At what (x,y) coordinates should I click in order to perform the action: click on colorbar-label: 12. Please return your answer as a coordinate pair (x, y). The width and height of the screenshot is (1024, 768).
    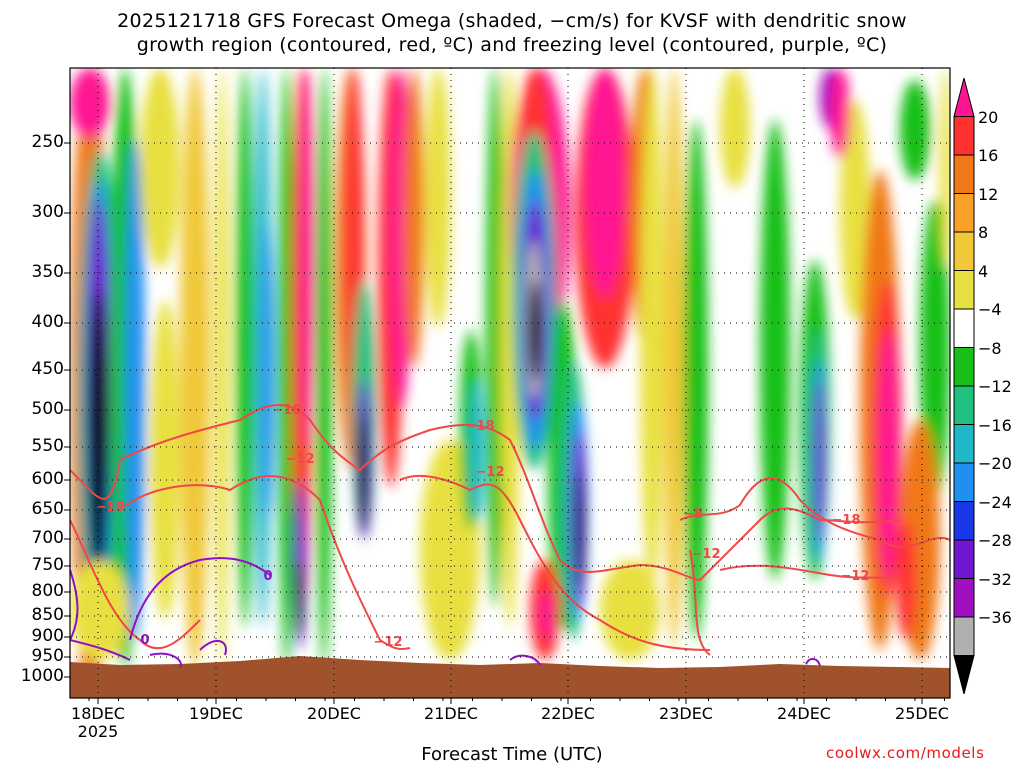
    Looking at the image, I should click on (988, 194).